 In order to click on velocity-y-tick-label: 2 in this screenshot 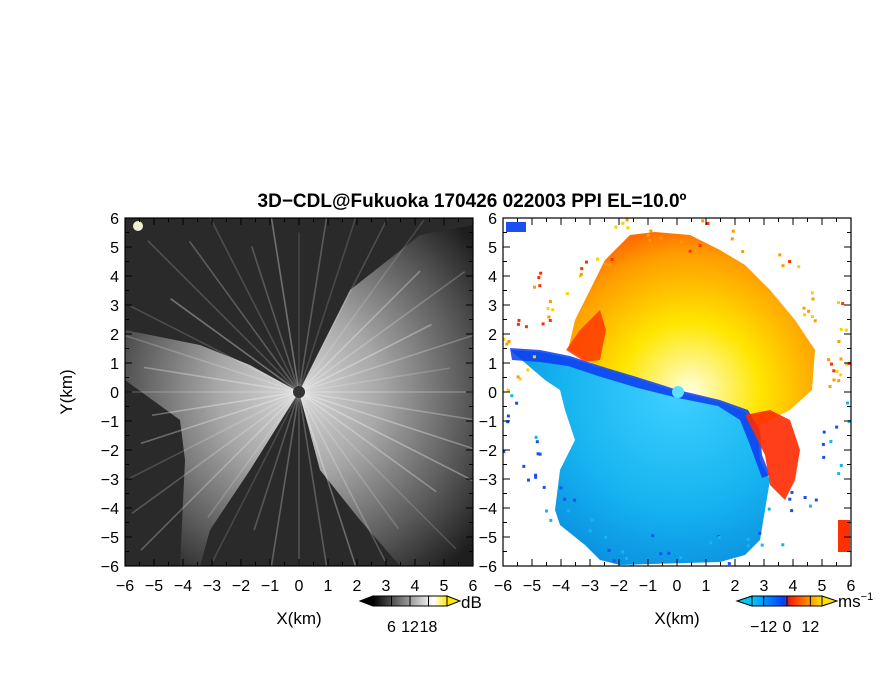, I will do `click(492, 335)`.